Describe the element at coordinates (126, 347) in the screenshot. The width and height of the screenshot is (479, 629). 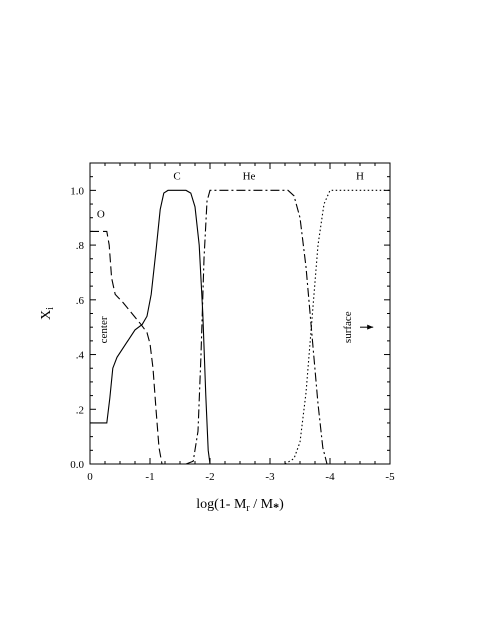
I see `series-o-line` at that location.